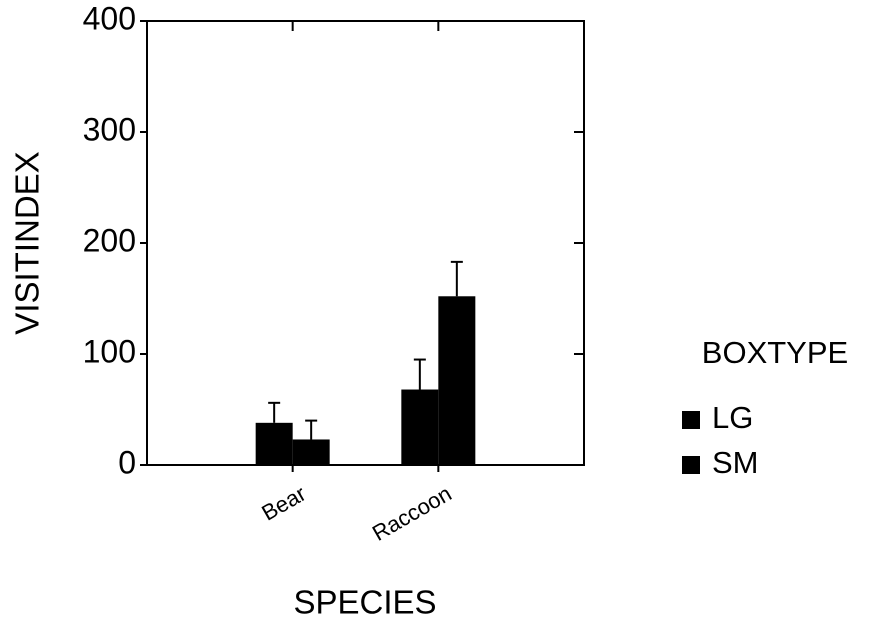 This screenshot has height=625, width=882. What do you see at coordinates (109, 351) in the screenshot?
I see `y-tick-label: 100` at bounding box center [109, 351].